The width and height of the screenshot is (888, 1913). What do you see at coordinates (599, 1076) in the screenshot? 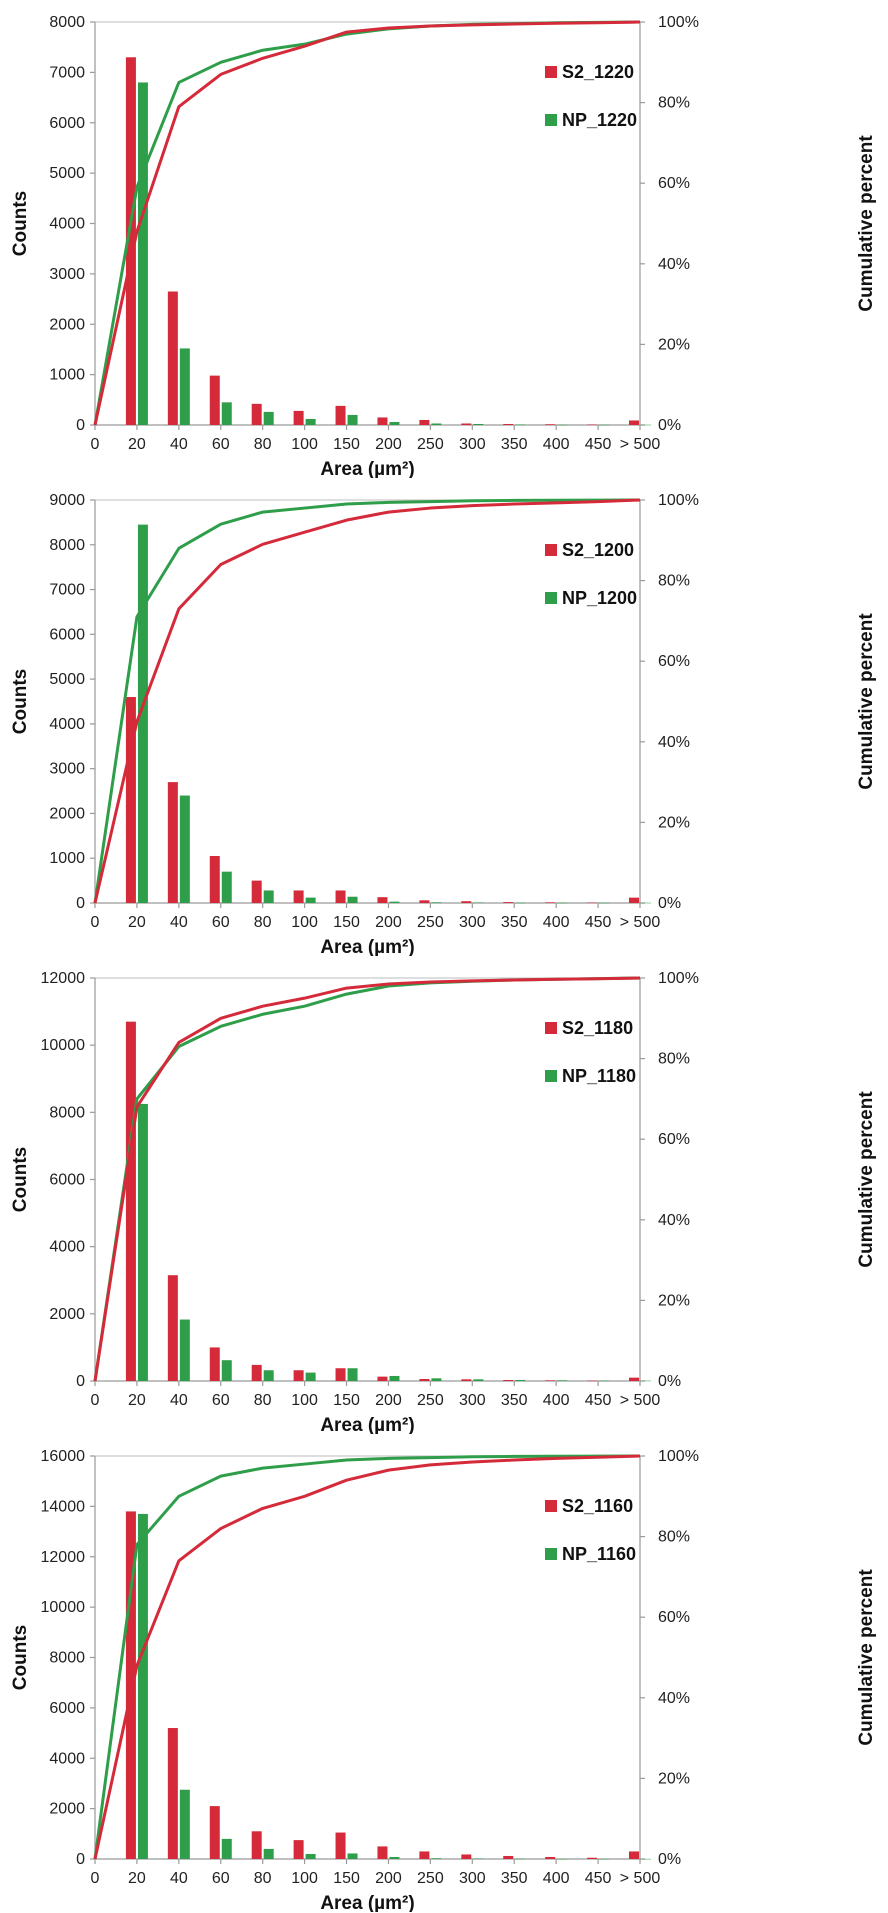
I see `legend-label: NP_1180` at bounding box center [599, 1076].